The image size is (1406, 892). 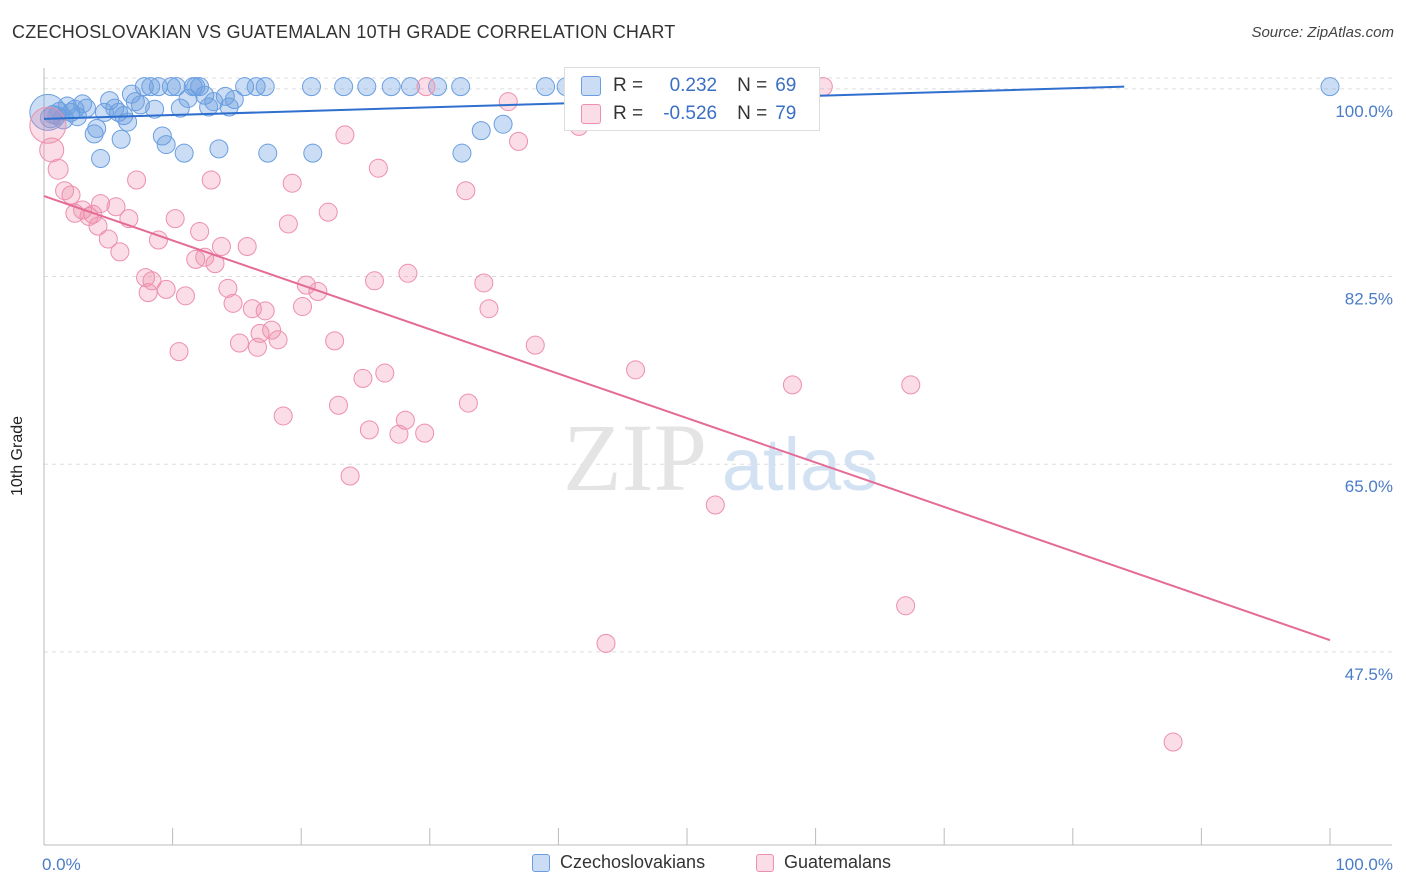 What do you see at coordinates (1369, 299) in the screenshot?
I see `y-tick-label: 82.5%` at bounding box center [1369, 299].